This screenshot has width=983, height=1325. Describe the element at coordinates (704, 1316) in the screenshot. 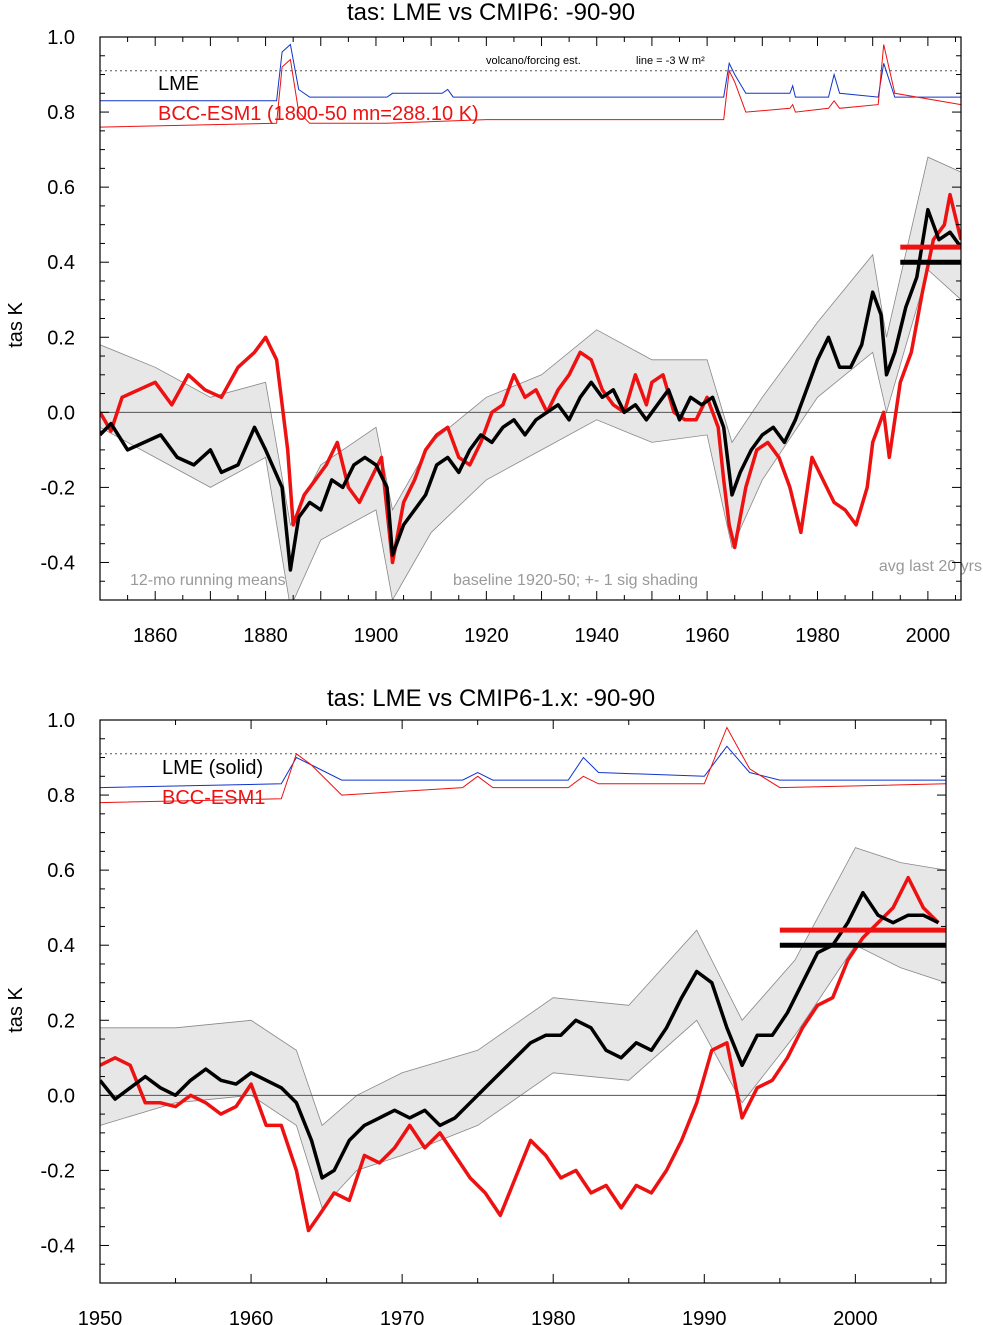

I see `x-tick-label: 1990` at that location.